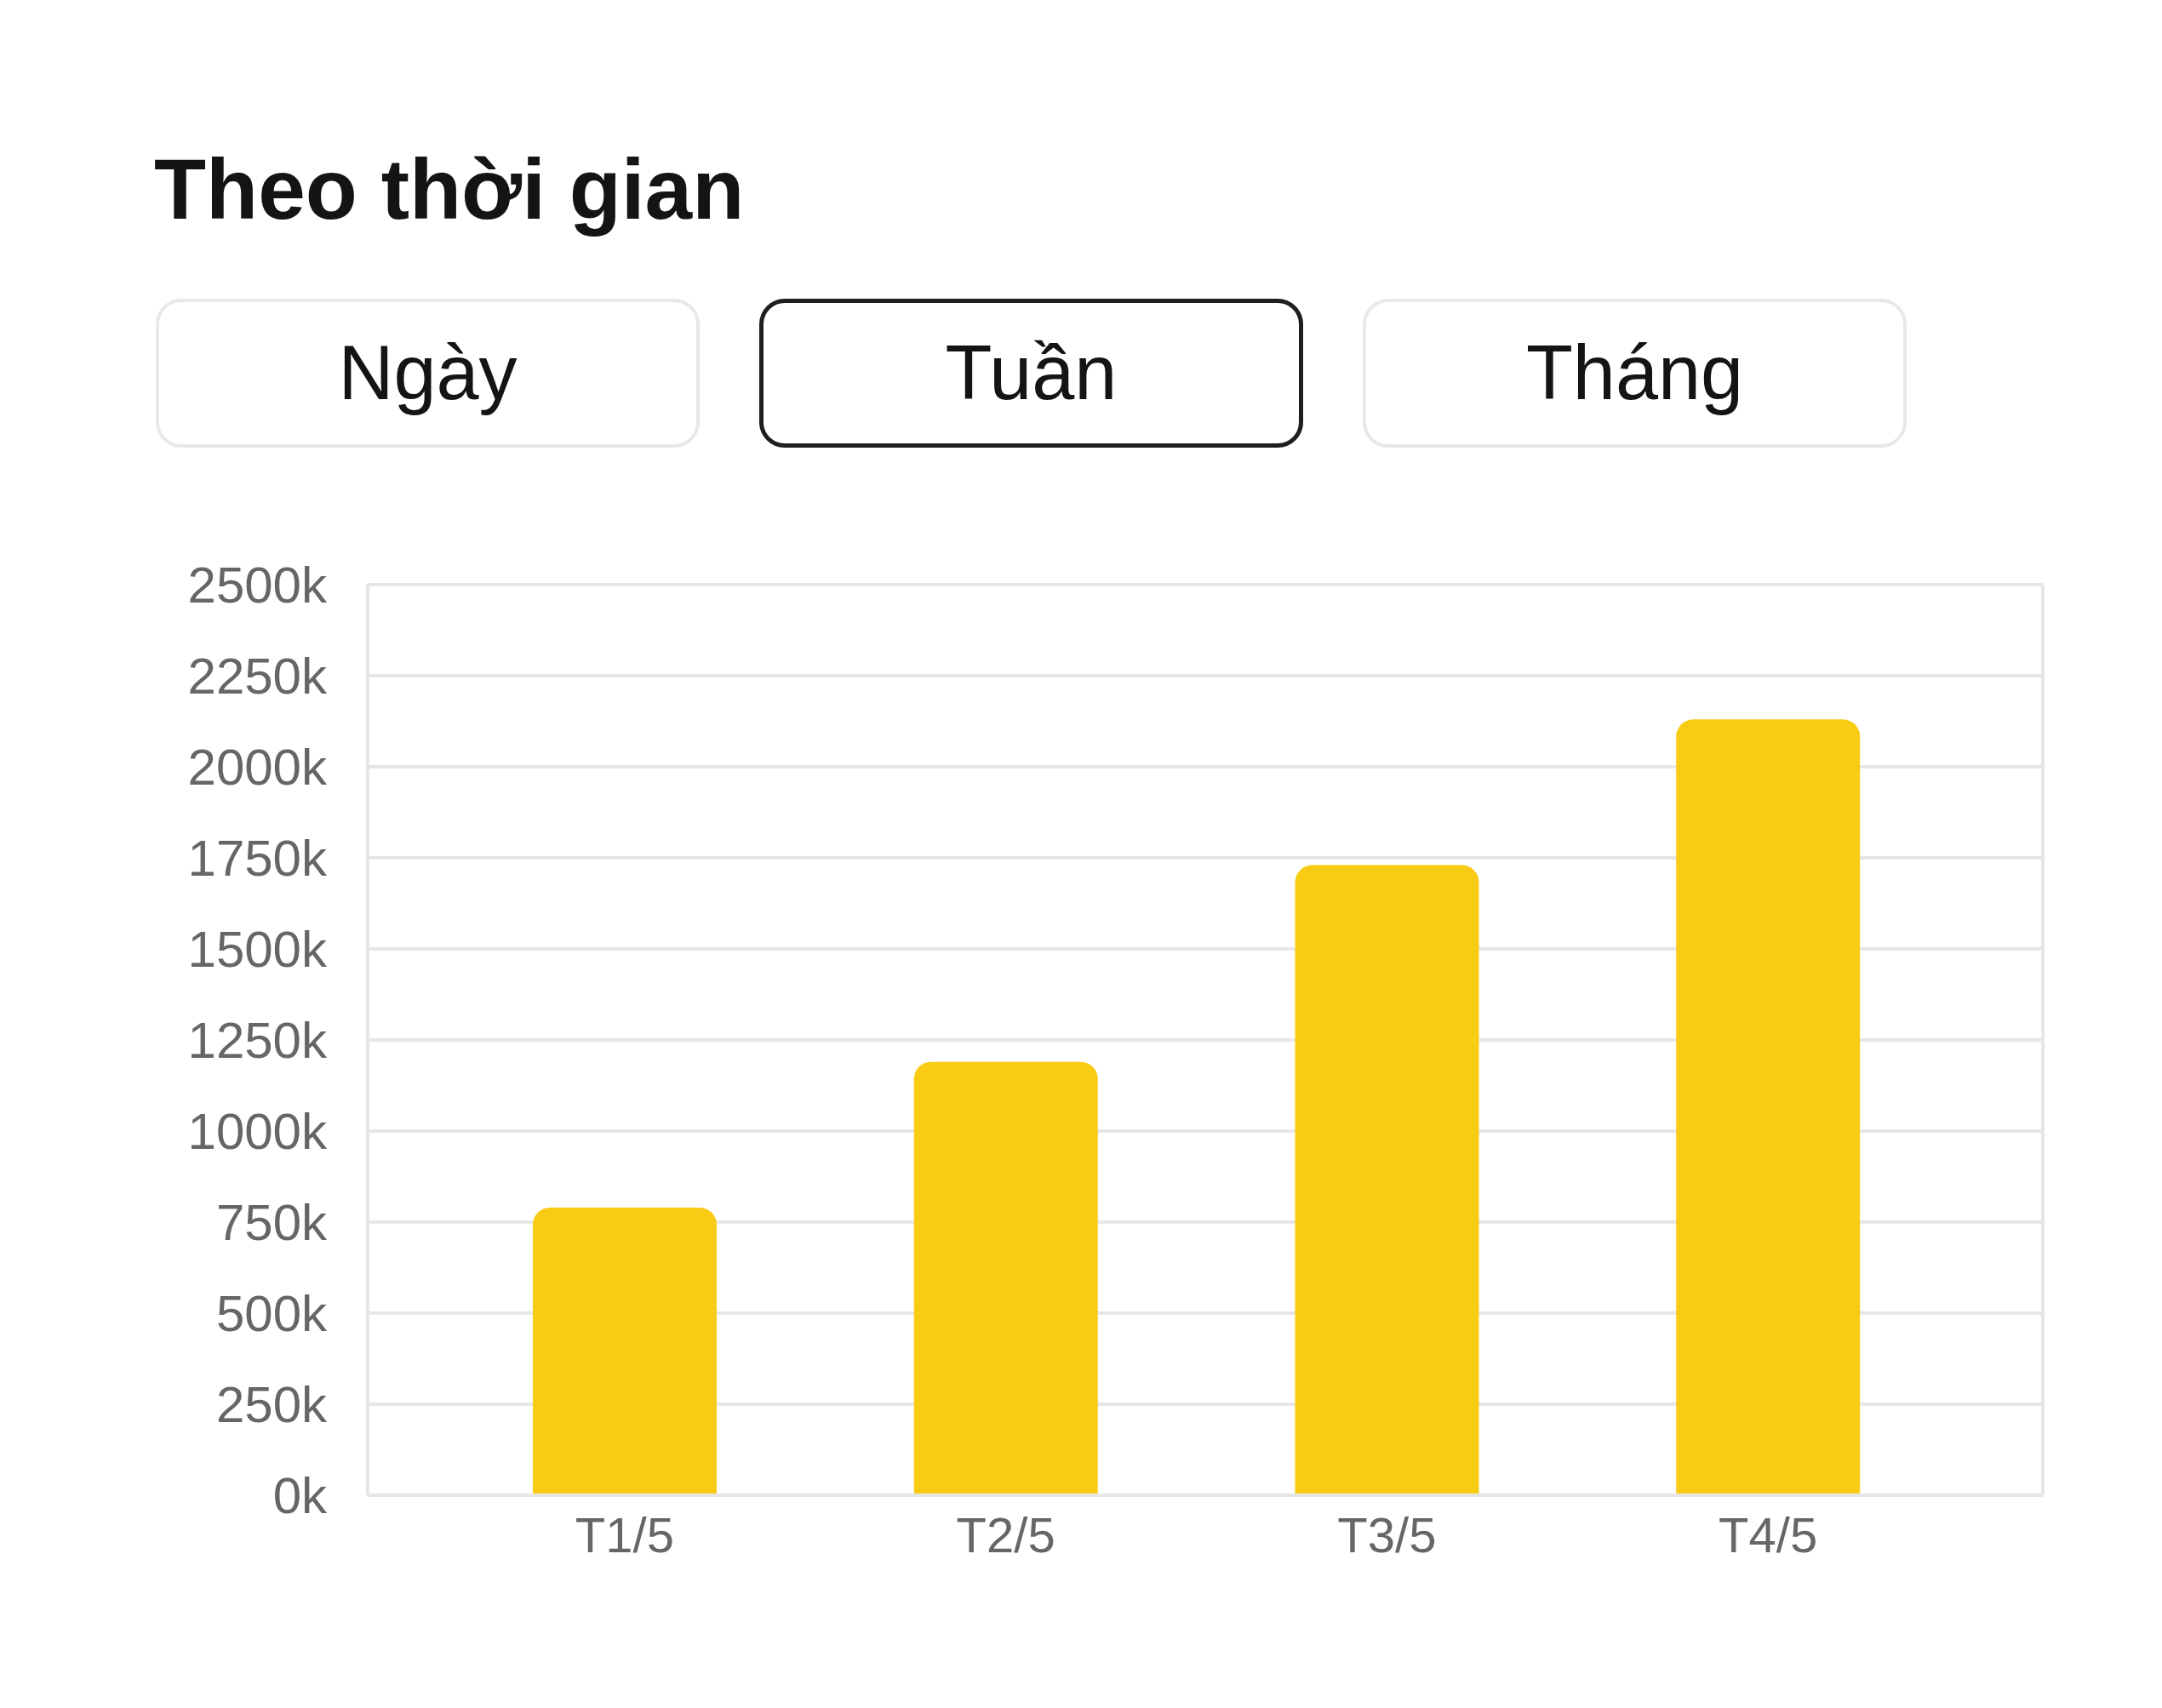 This screenshot has height=1708, width=2162. Describe the element at coordinates (1387, 1535) in the screenshot. I see `x-tick-label: T3/5` at that location.